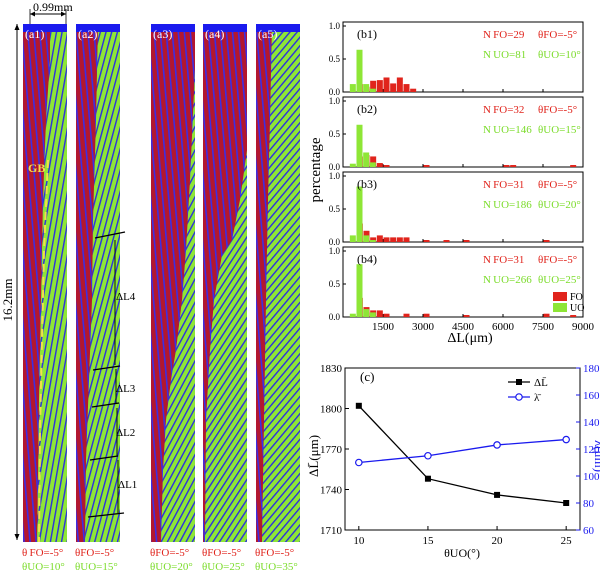  Describe the element at coordinates (589, 504) in the screenshot. I see `chart-c-ytick-right-label: 80` at that location.